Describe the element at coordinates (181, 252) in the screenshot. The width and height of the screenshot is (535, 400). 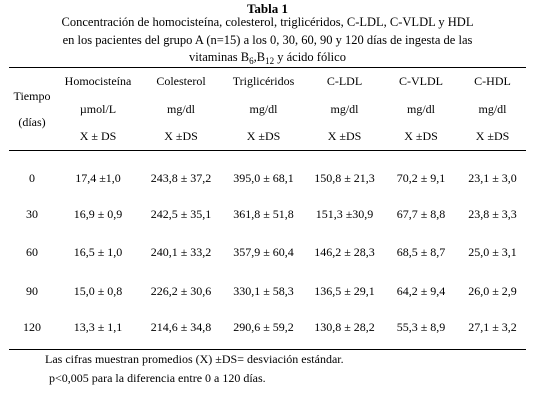
I see `table-cell: 240,1 ± 33,2` at that location.